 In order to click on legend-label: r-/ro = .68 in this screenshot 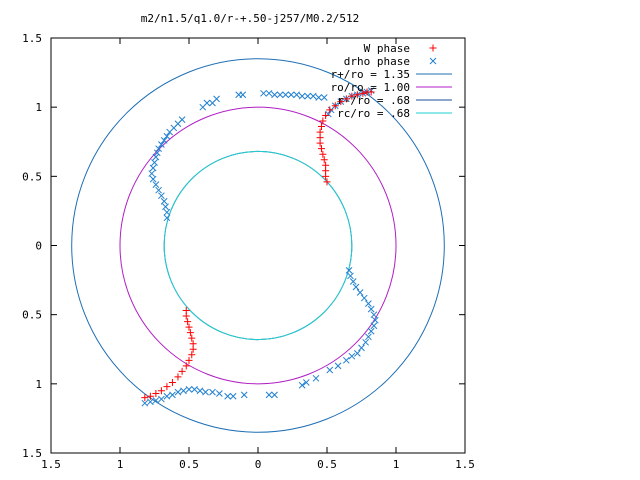, I will do `click(373, 100)`.